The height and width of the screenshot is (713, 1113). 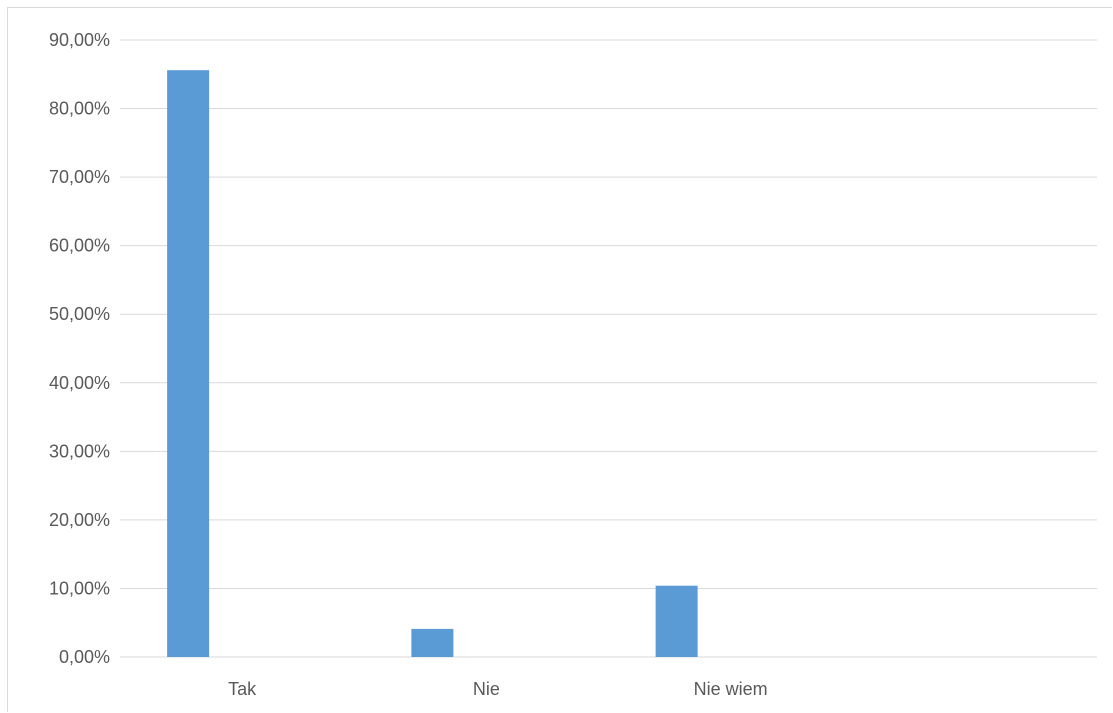 I want to click on y-tick-label: 20,00%, so click(x=79, y=520).